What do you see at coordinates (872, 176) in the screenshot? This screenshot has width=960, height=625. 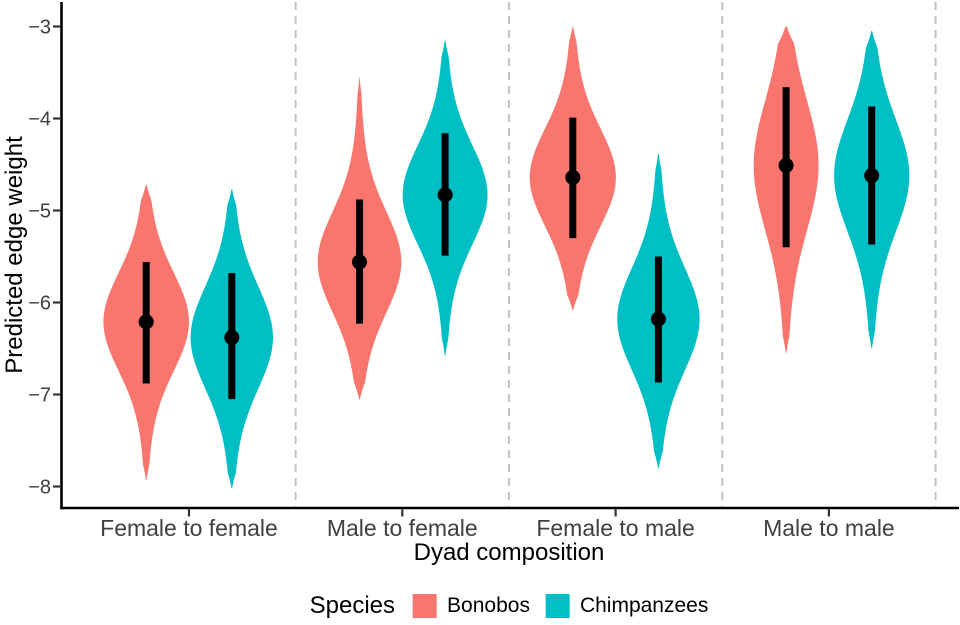 I see `point-estimate-chimpanzees-male-to-male` at bounding box center [872, 176].